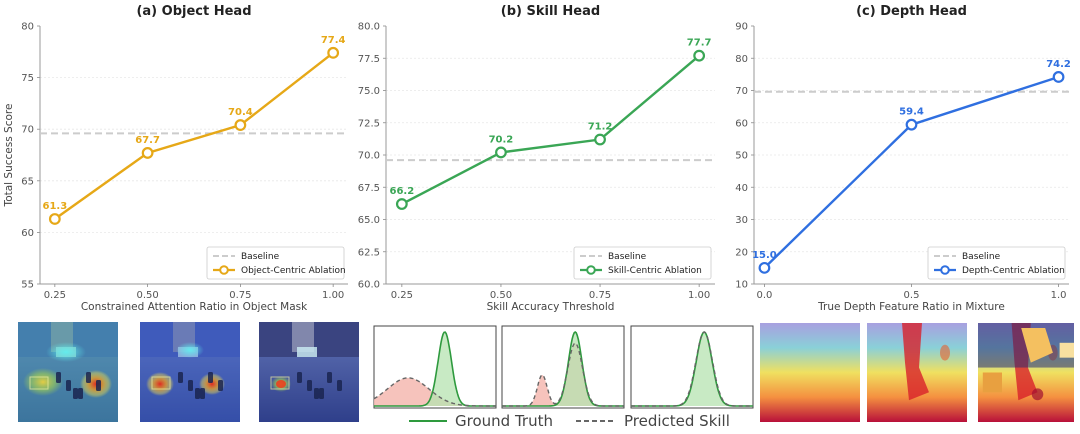 The height and width of the screenshot is (434, 1080). Describe the element at coordinates (27, 130) in the screenshot. I see `y-tick-label: 70` at that location.